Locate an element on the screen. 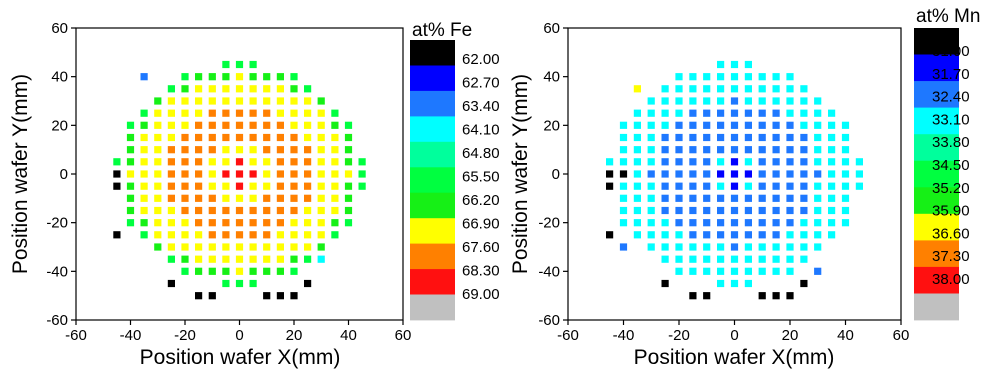 This screenshot has width=1005, height=370. fe-y-tick-label: 60 is located at coordinates (59, 28).